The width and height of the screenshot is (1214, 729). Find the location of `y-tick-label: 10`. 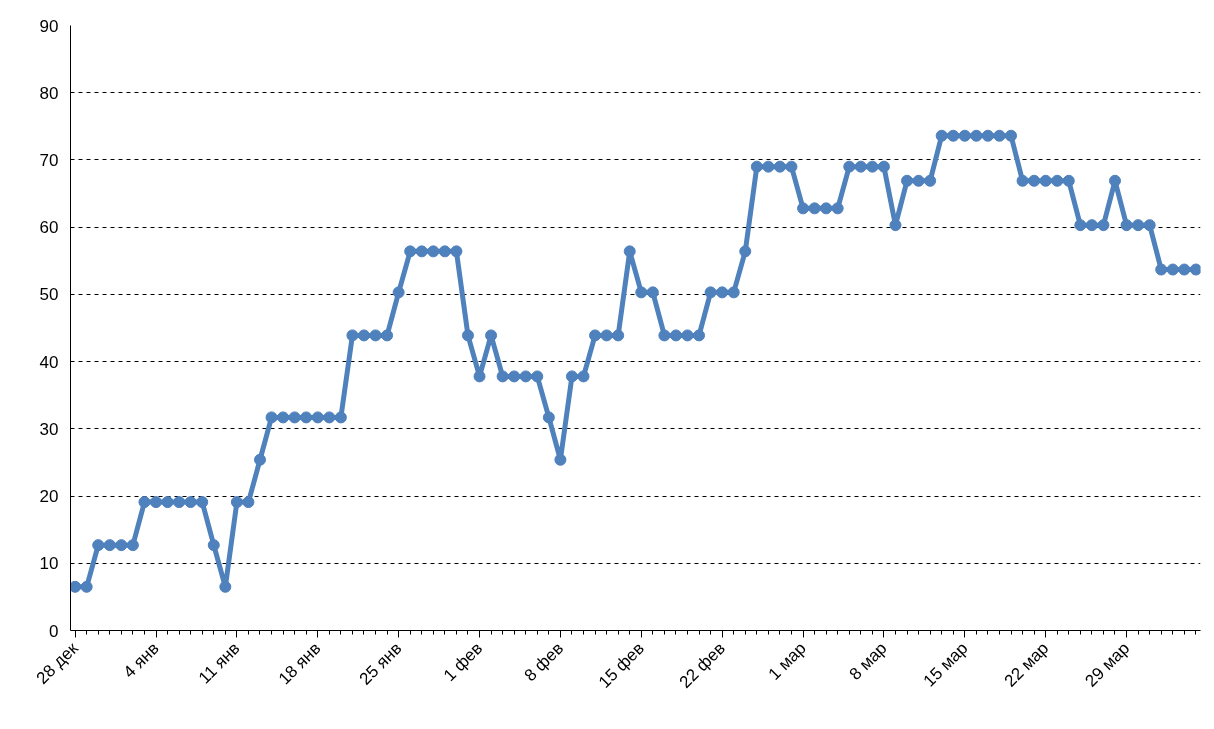

y-tick-label: 10 is located at coordinates (49, 564).